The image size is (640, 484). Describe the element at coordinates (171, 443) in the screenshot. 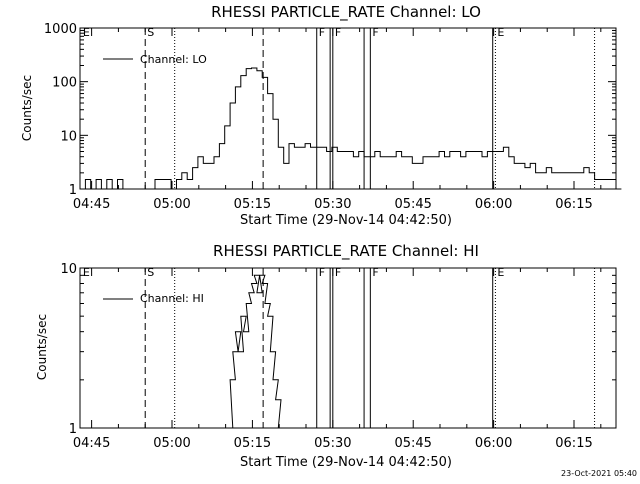

I see `hi-x-tick-label: 05:00` at that location.